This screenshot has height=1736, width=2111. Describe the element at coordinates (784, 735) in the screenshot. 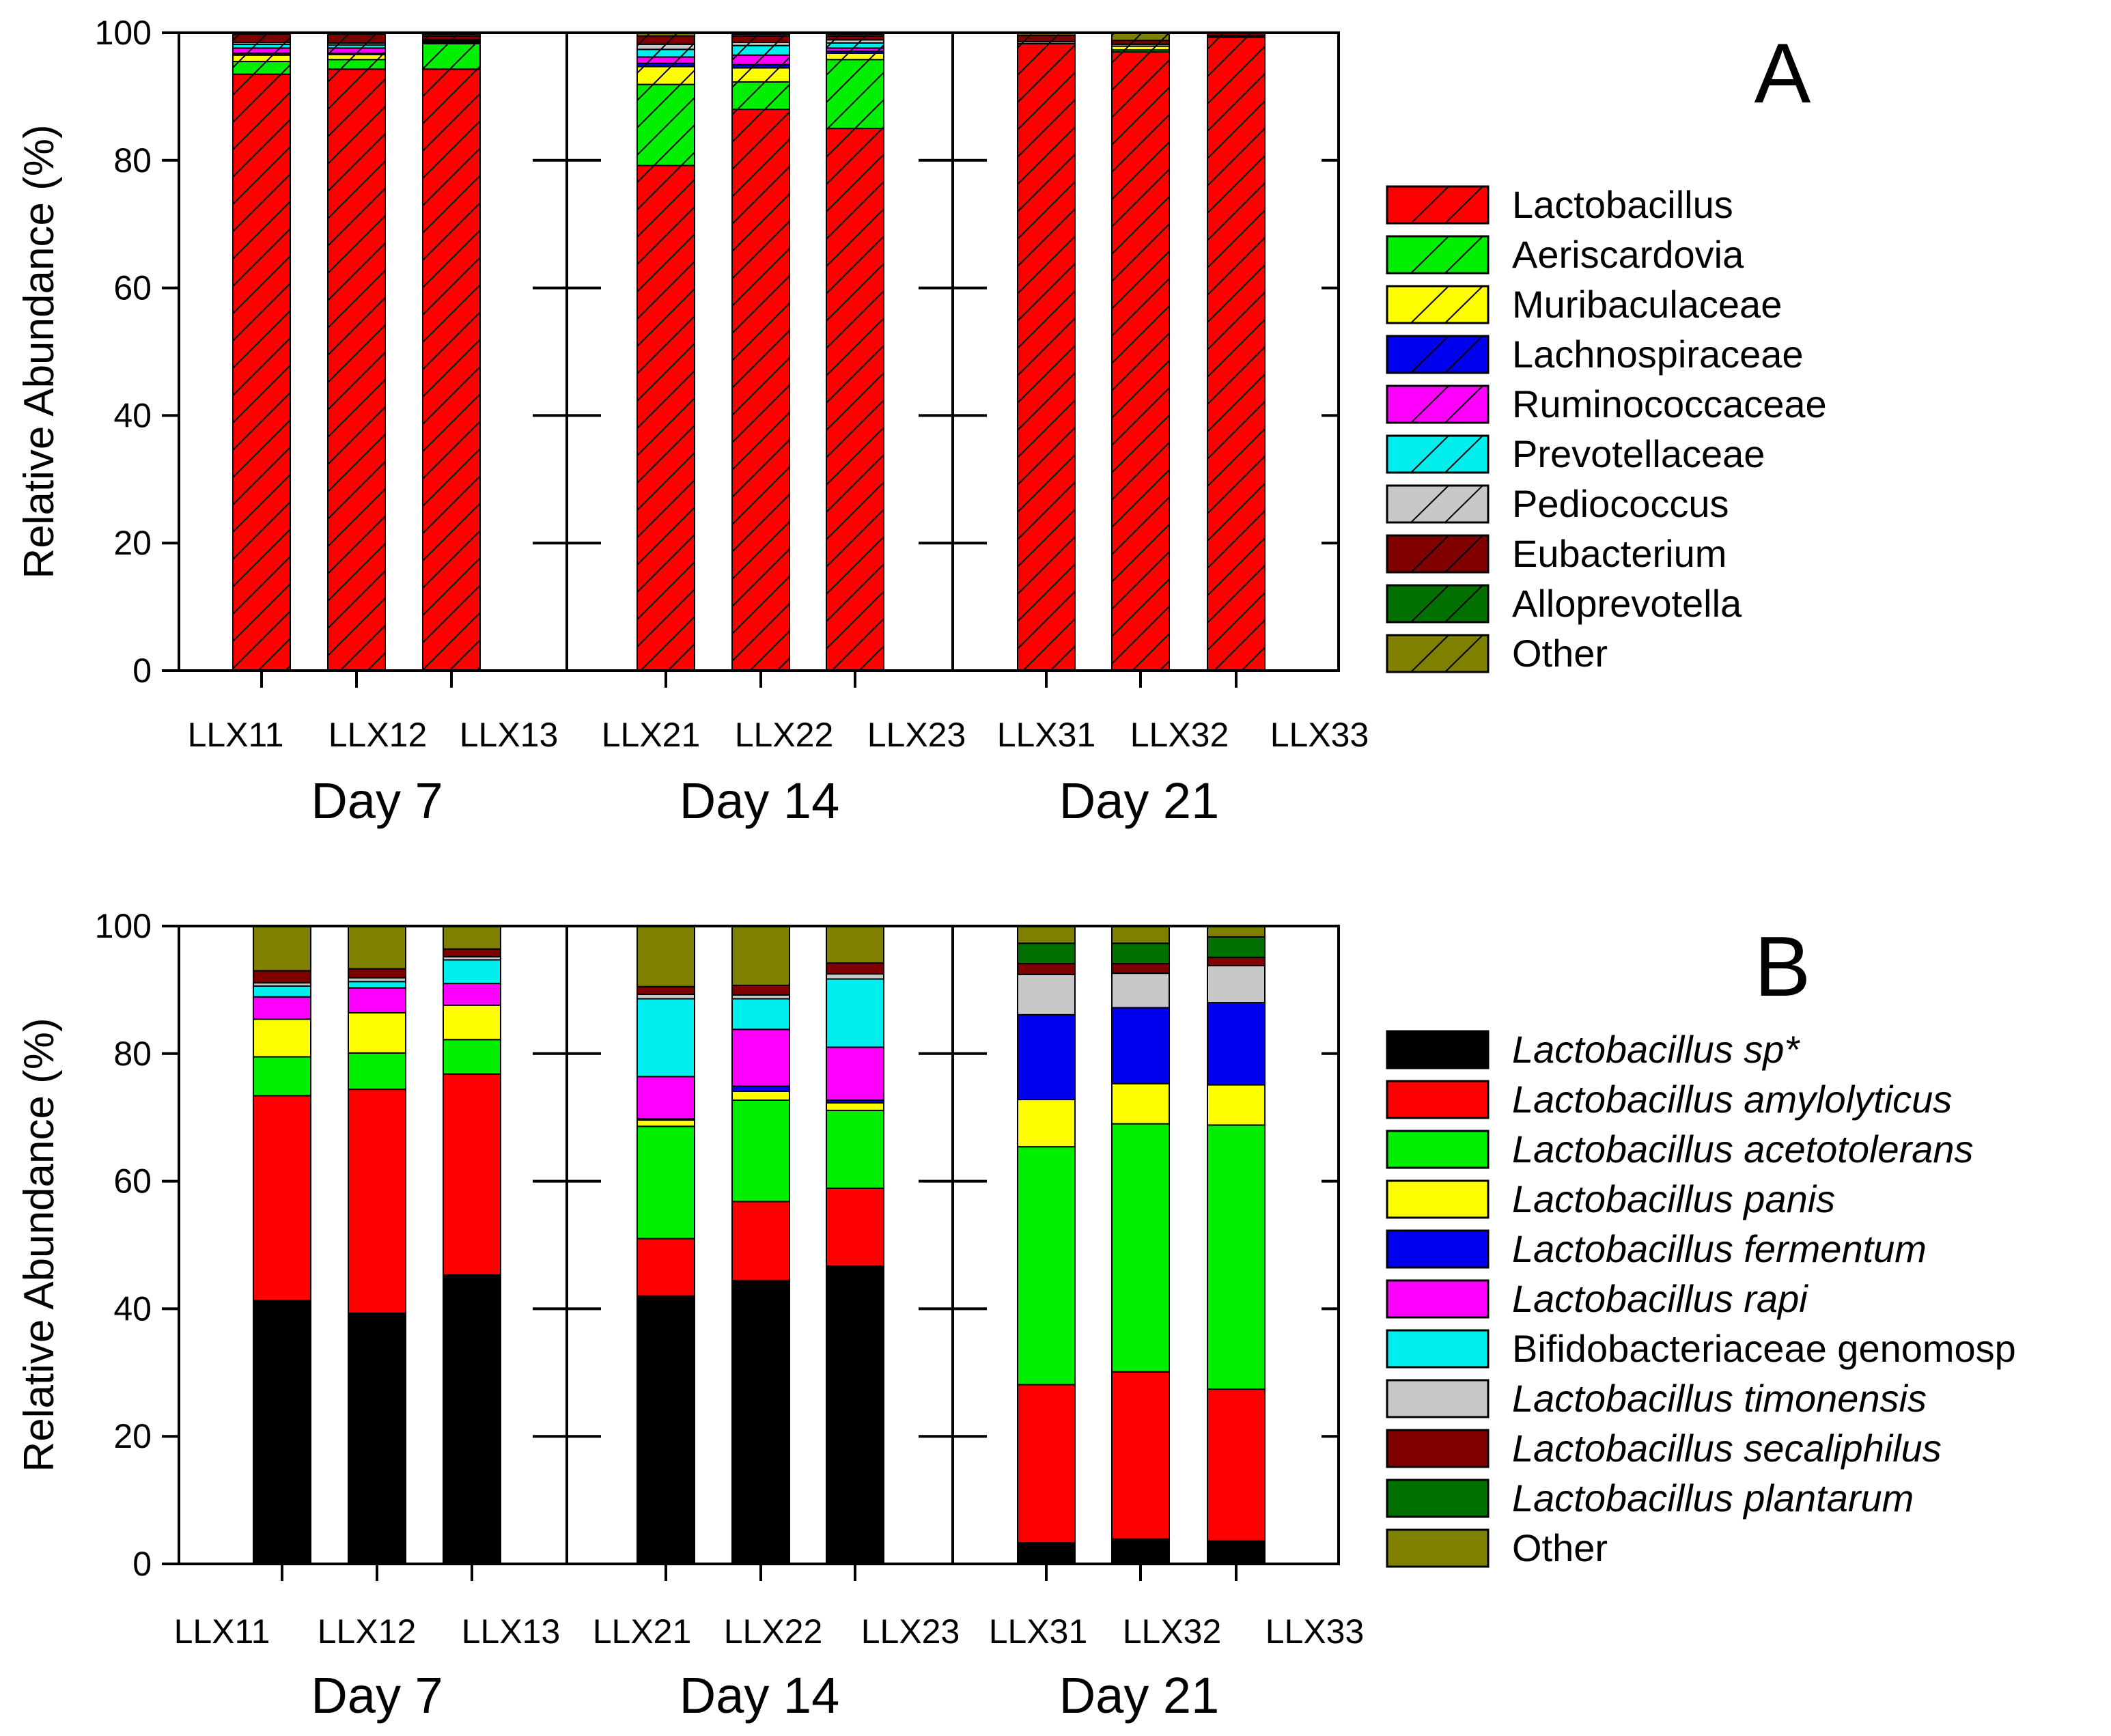

I see `sample-label: LLX22` at that location.